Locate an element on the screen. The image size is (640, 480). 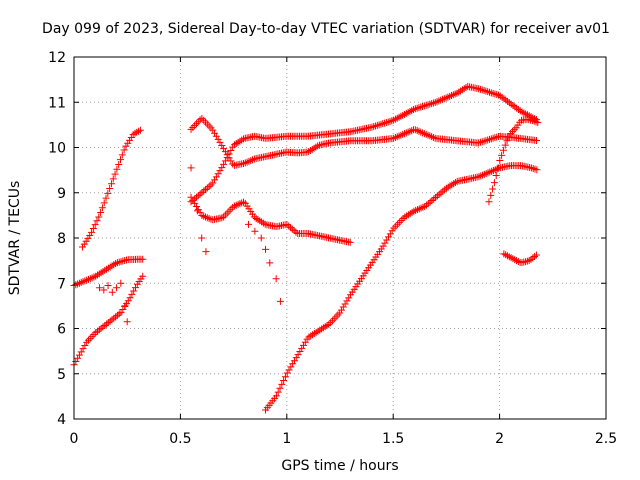
x-tick-label: 0.5 is located at coordinates (180, 439).